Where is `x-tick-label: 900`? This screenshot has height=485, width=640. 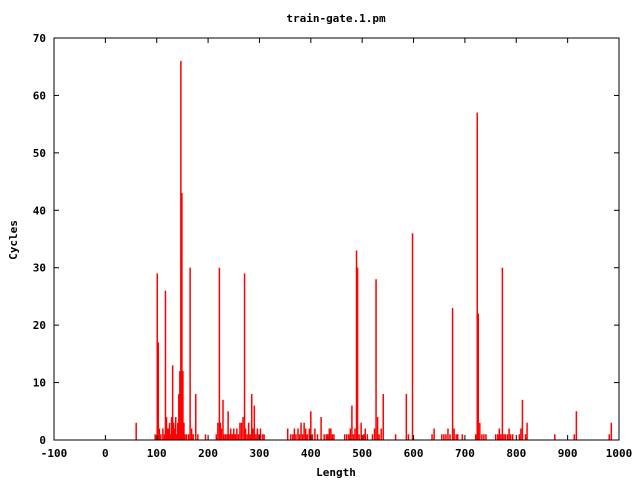 x-tick-label: 900 is located at coordinates (568, 453).